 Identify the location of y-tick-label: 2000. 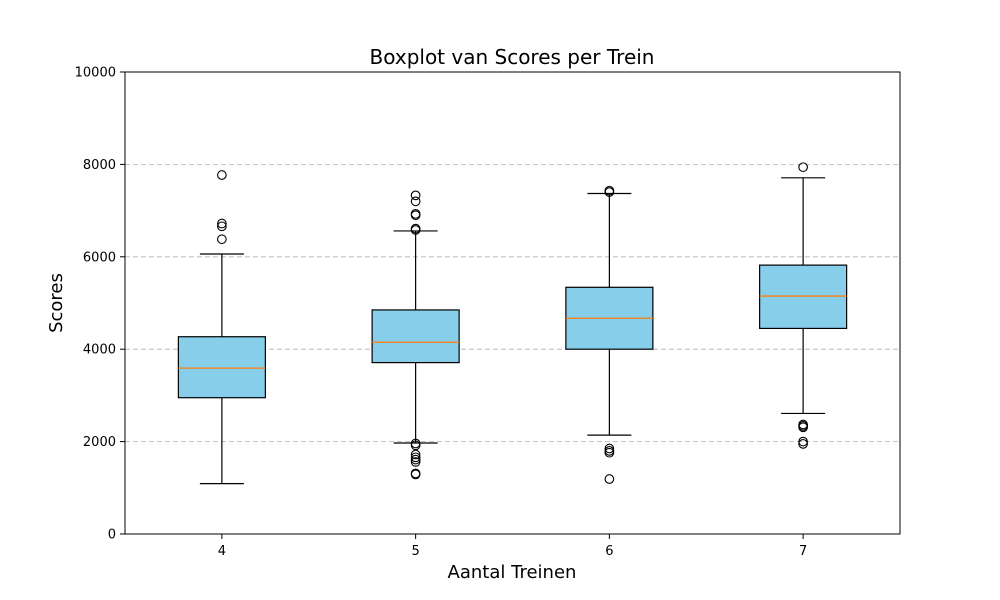
(99, 442).